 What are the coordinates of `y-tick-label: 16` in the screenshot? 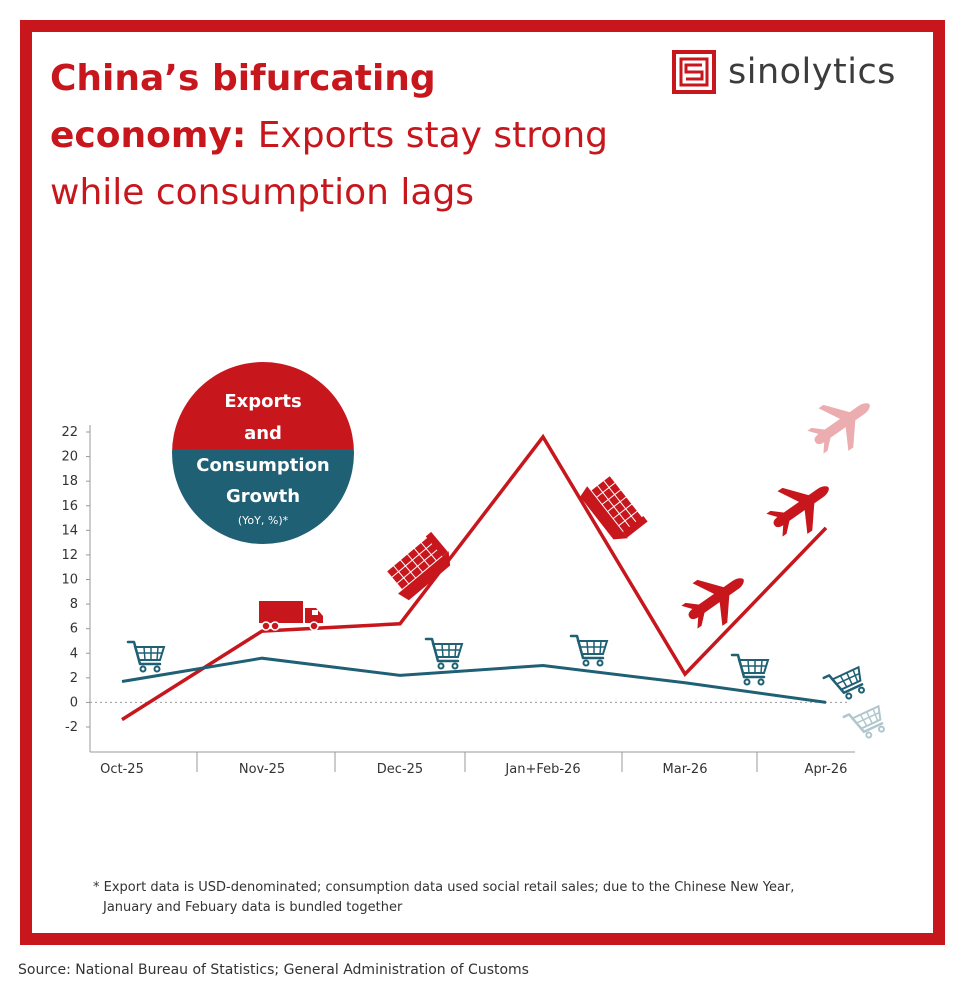 It's located at (69, 506).